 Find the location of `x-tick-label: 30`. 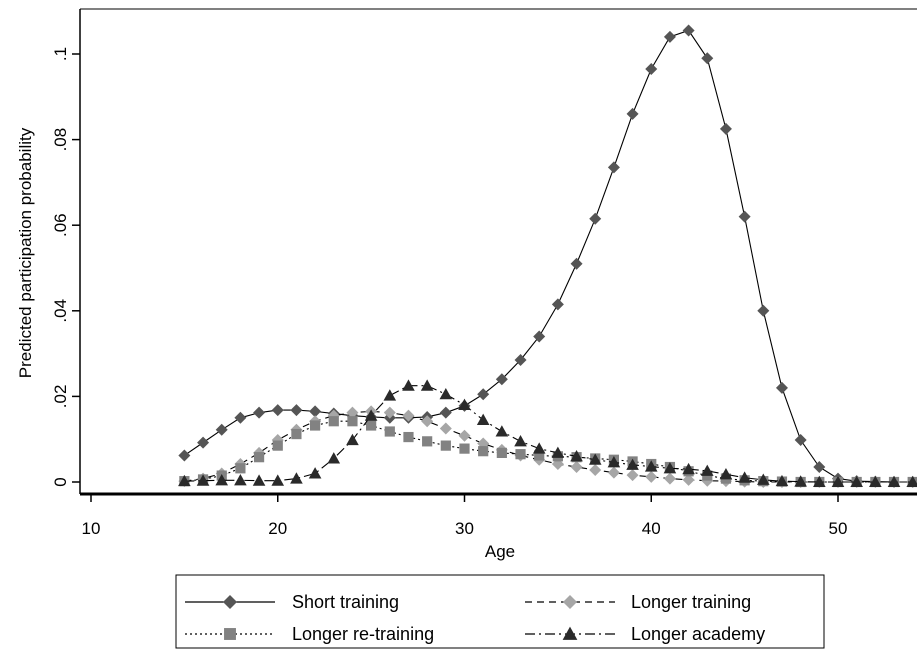

x-tick-label: 30 is located at coordinates (464, 528).